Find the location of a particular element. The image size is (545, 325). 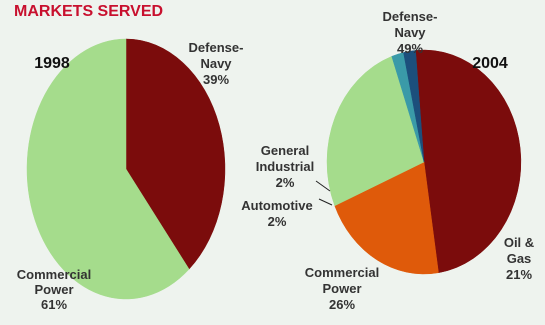

pie-2004-slice-label-0: Defense-Navy 49% is located at coordinates (410, 32).